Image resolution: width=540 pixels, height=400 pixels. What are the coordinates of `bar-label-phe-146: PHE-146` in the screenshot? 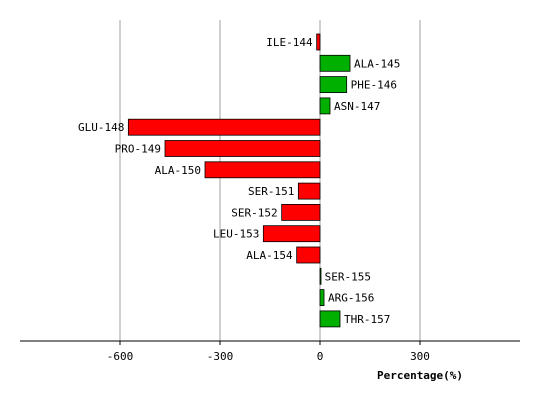 It's located at (374, 85).